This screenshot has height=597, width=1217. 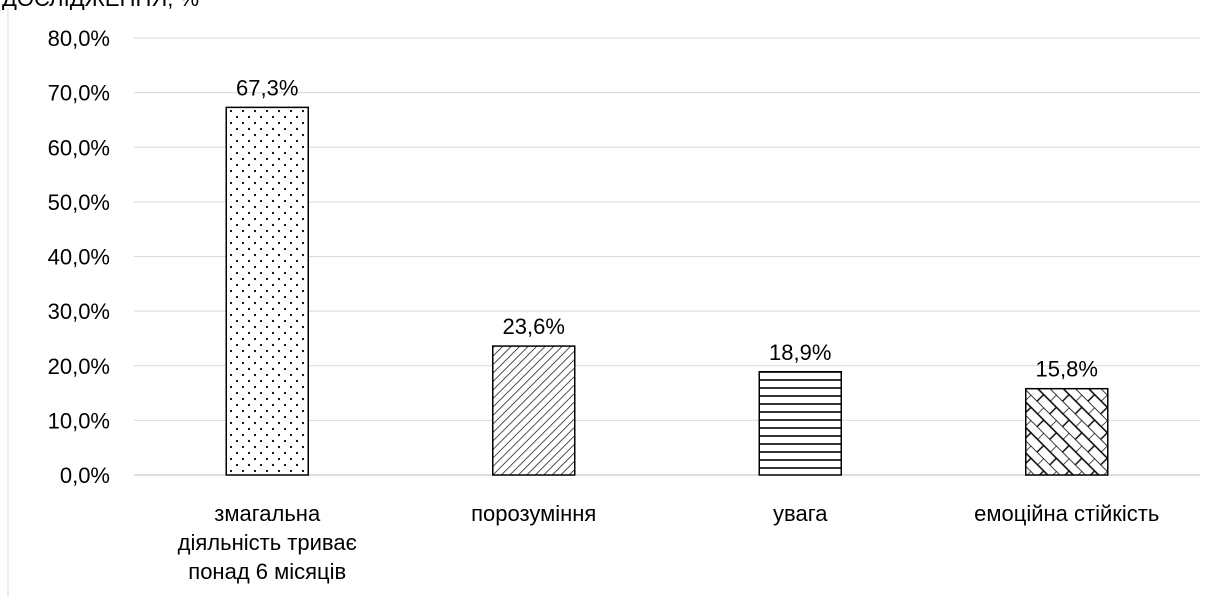 I want to click on x-category-label: емоційна стійкість, so click(x=1066, y=513).